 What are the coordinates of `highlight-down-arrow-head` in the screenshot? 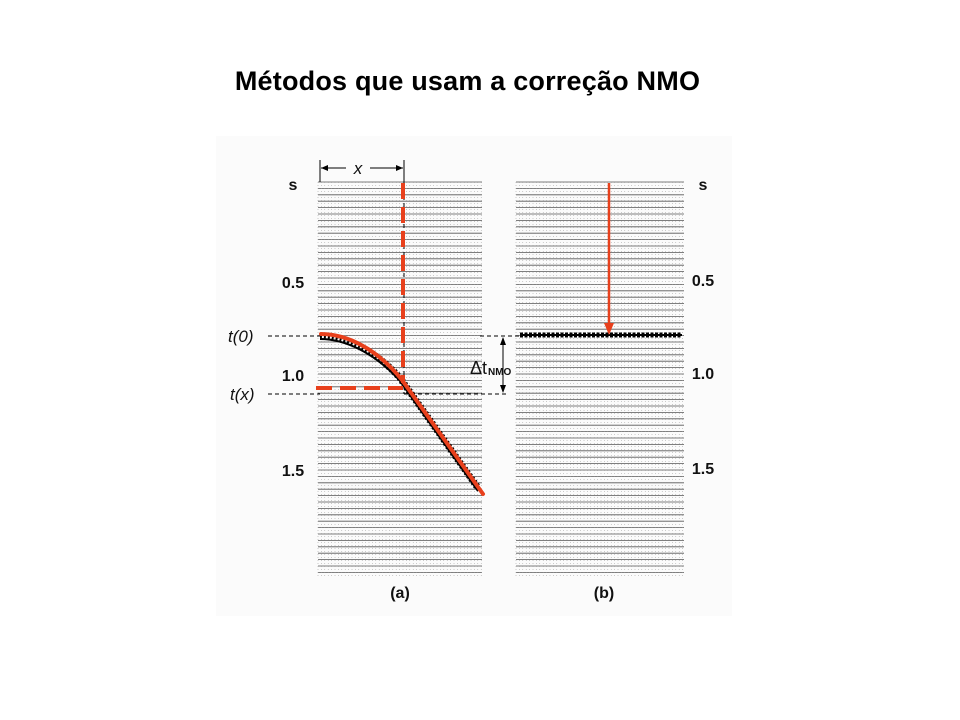 It's located at (609, 329).